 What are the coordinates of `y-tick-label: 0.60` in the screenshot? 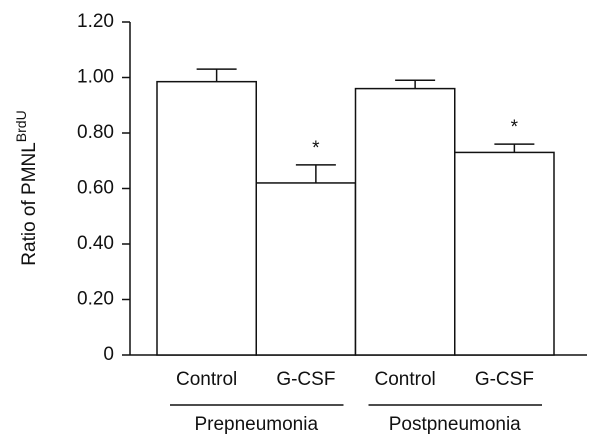 It's located at (95, 188).